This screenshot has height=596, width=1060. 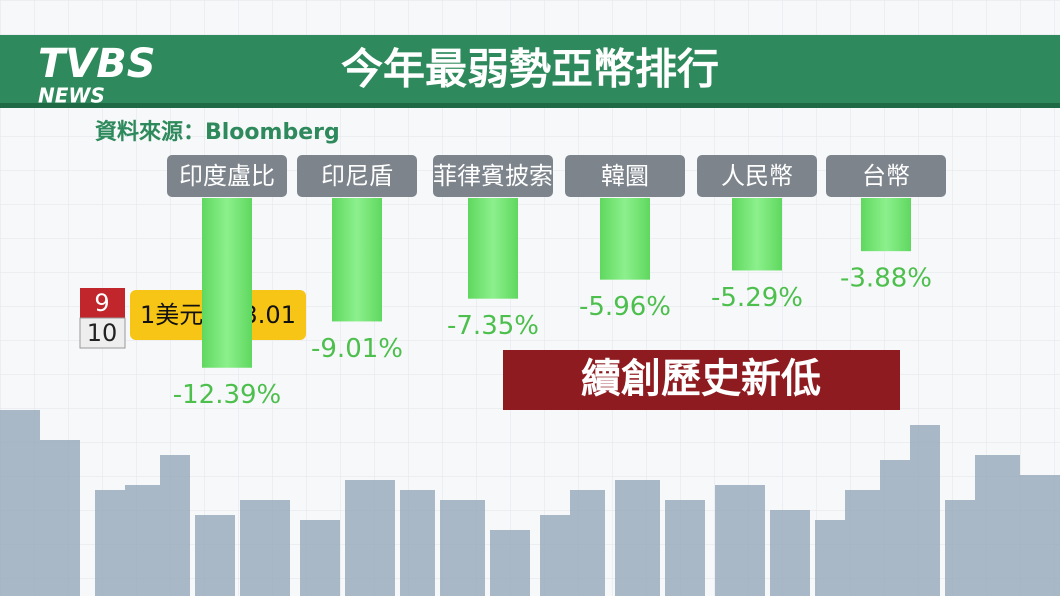 I want to click on date-day: 10, so click(x=102, y=333).